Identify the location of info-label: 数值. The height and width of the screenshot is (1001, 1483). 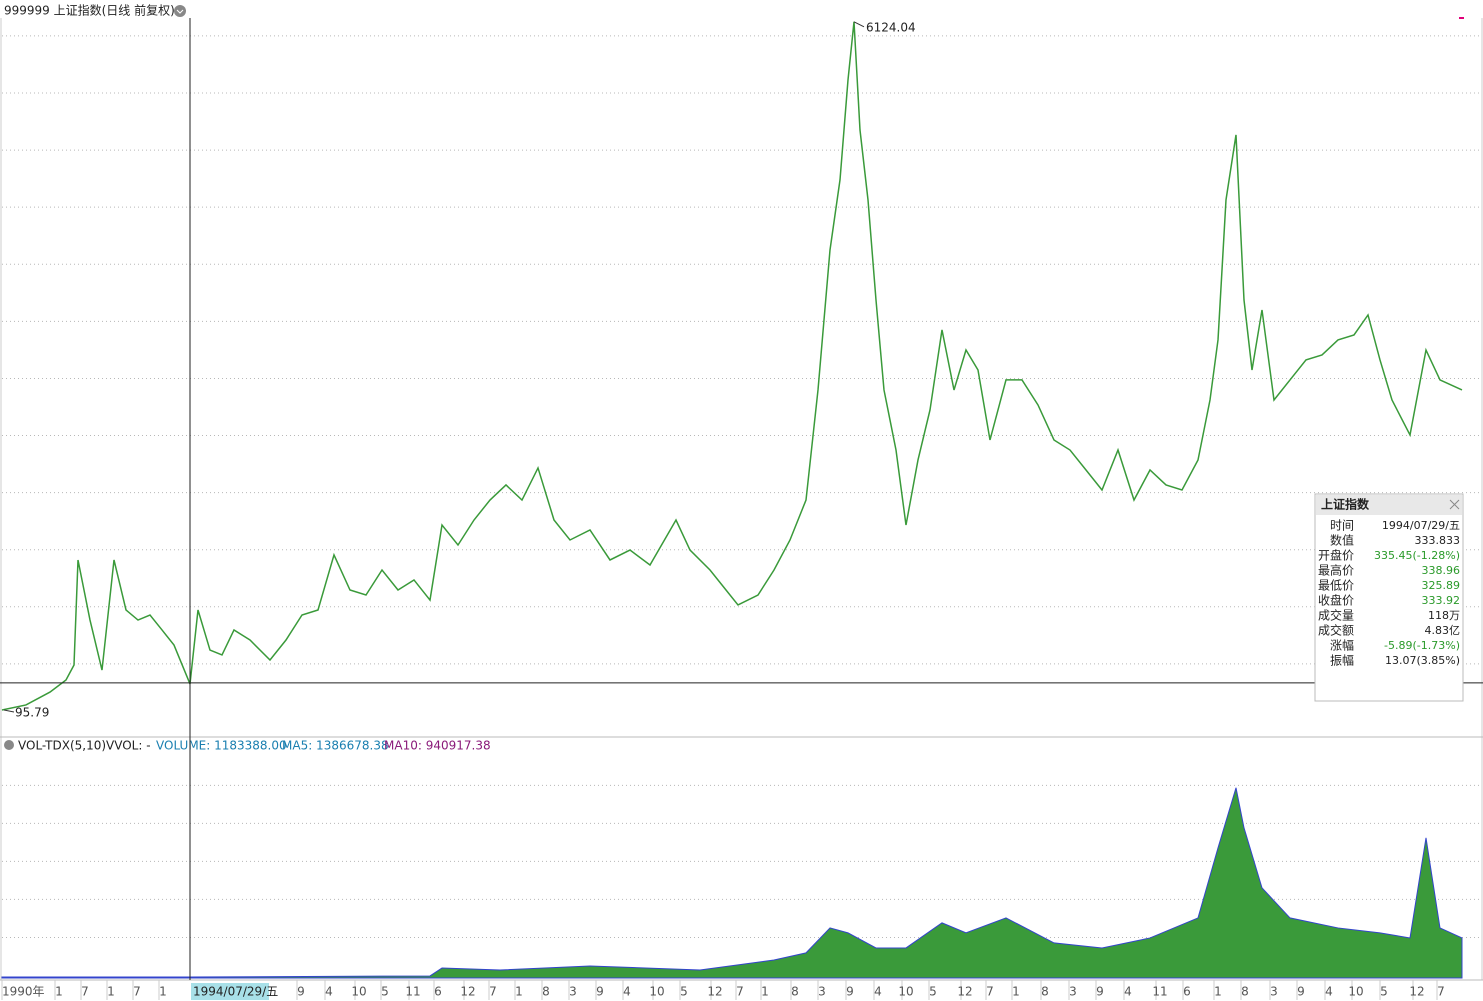
(1342, 540).